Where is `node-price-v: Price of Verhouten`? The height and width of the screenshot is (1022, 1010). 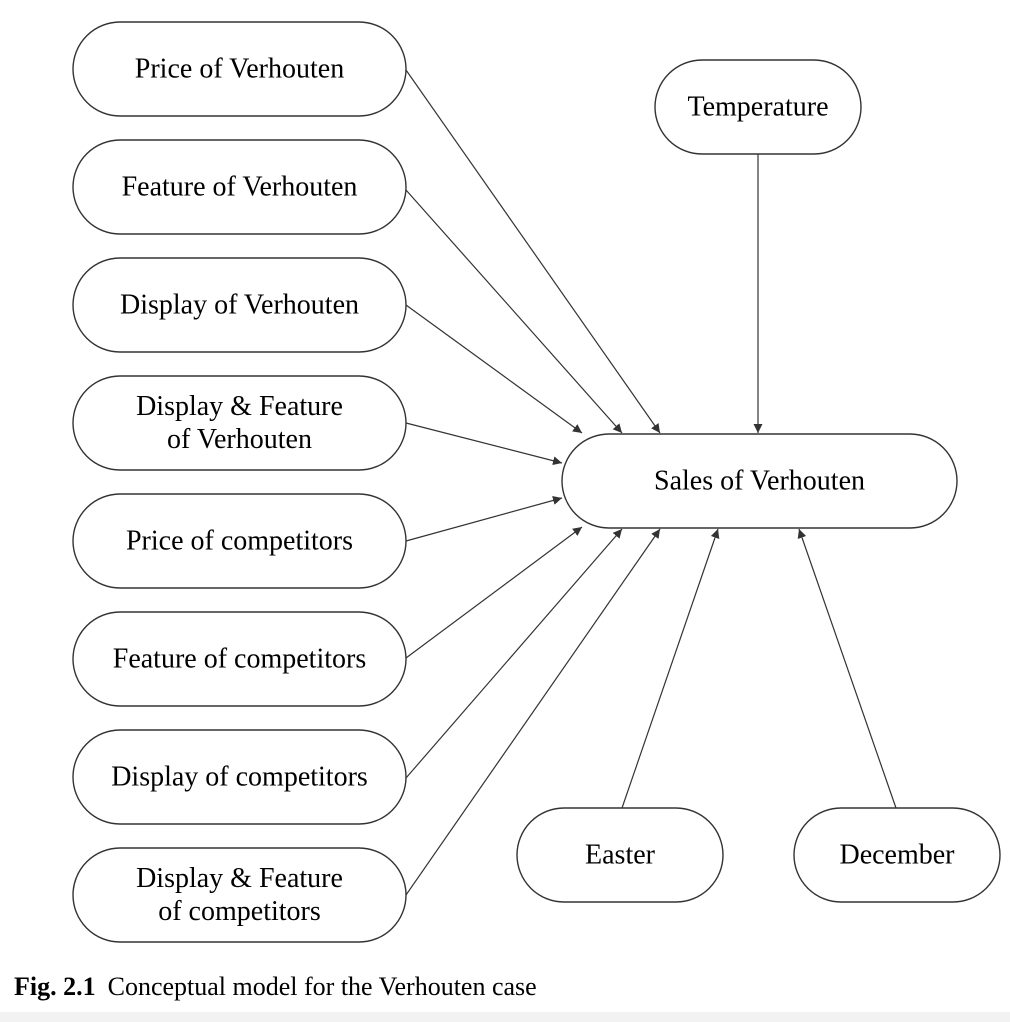 node-price-v: Price of Verhouten is located at coordinates (239, 69).